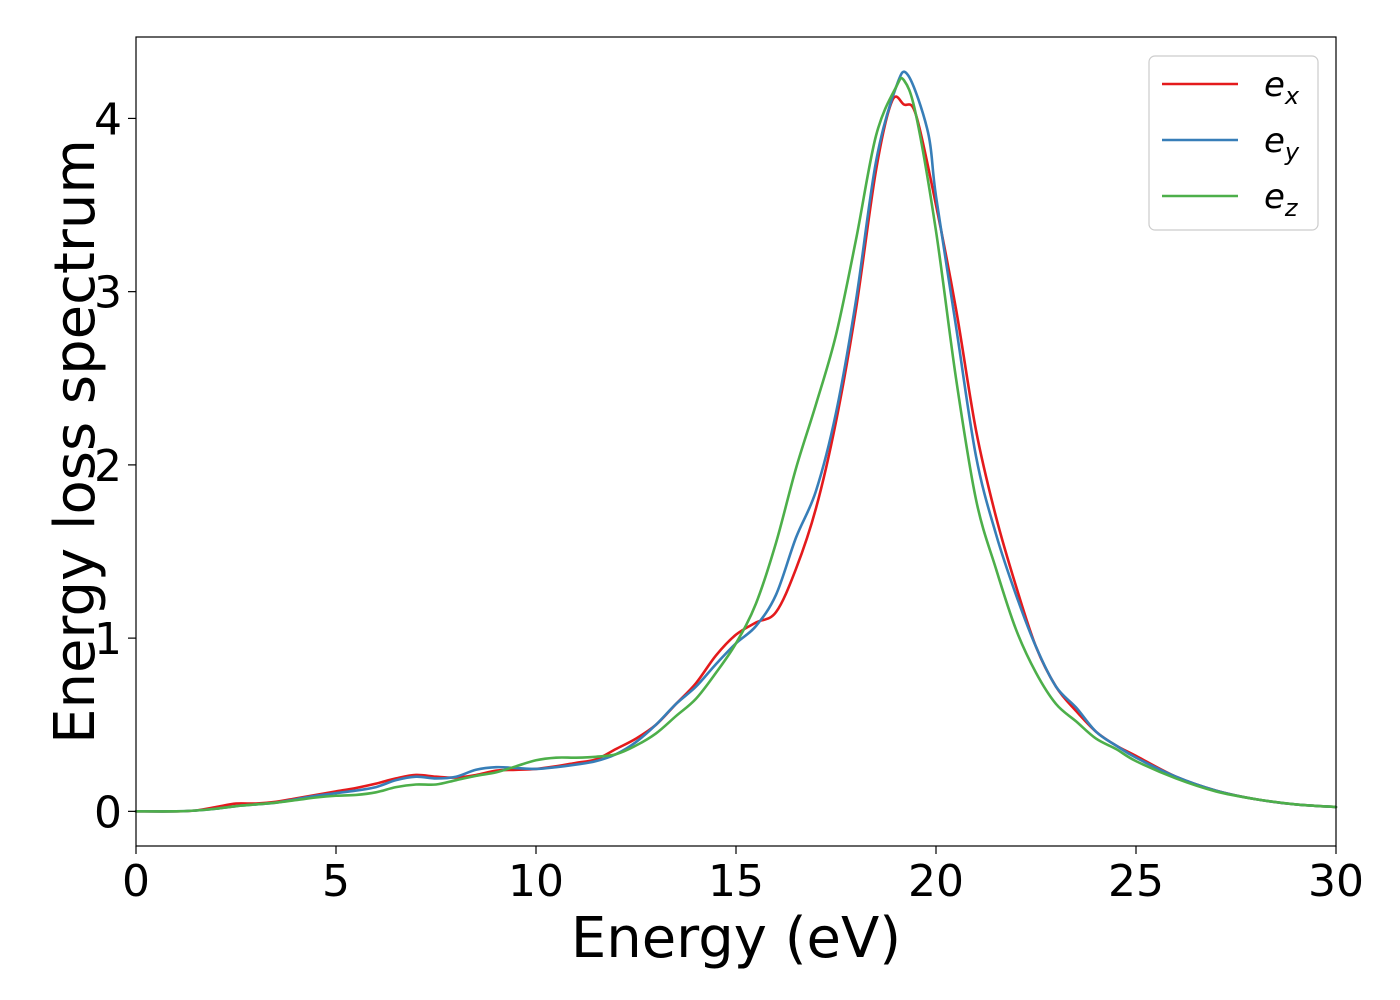  I want to click on y-tick-label: 1, so click(108, 639).